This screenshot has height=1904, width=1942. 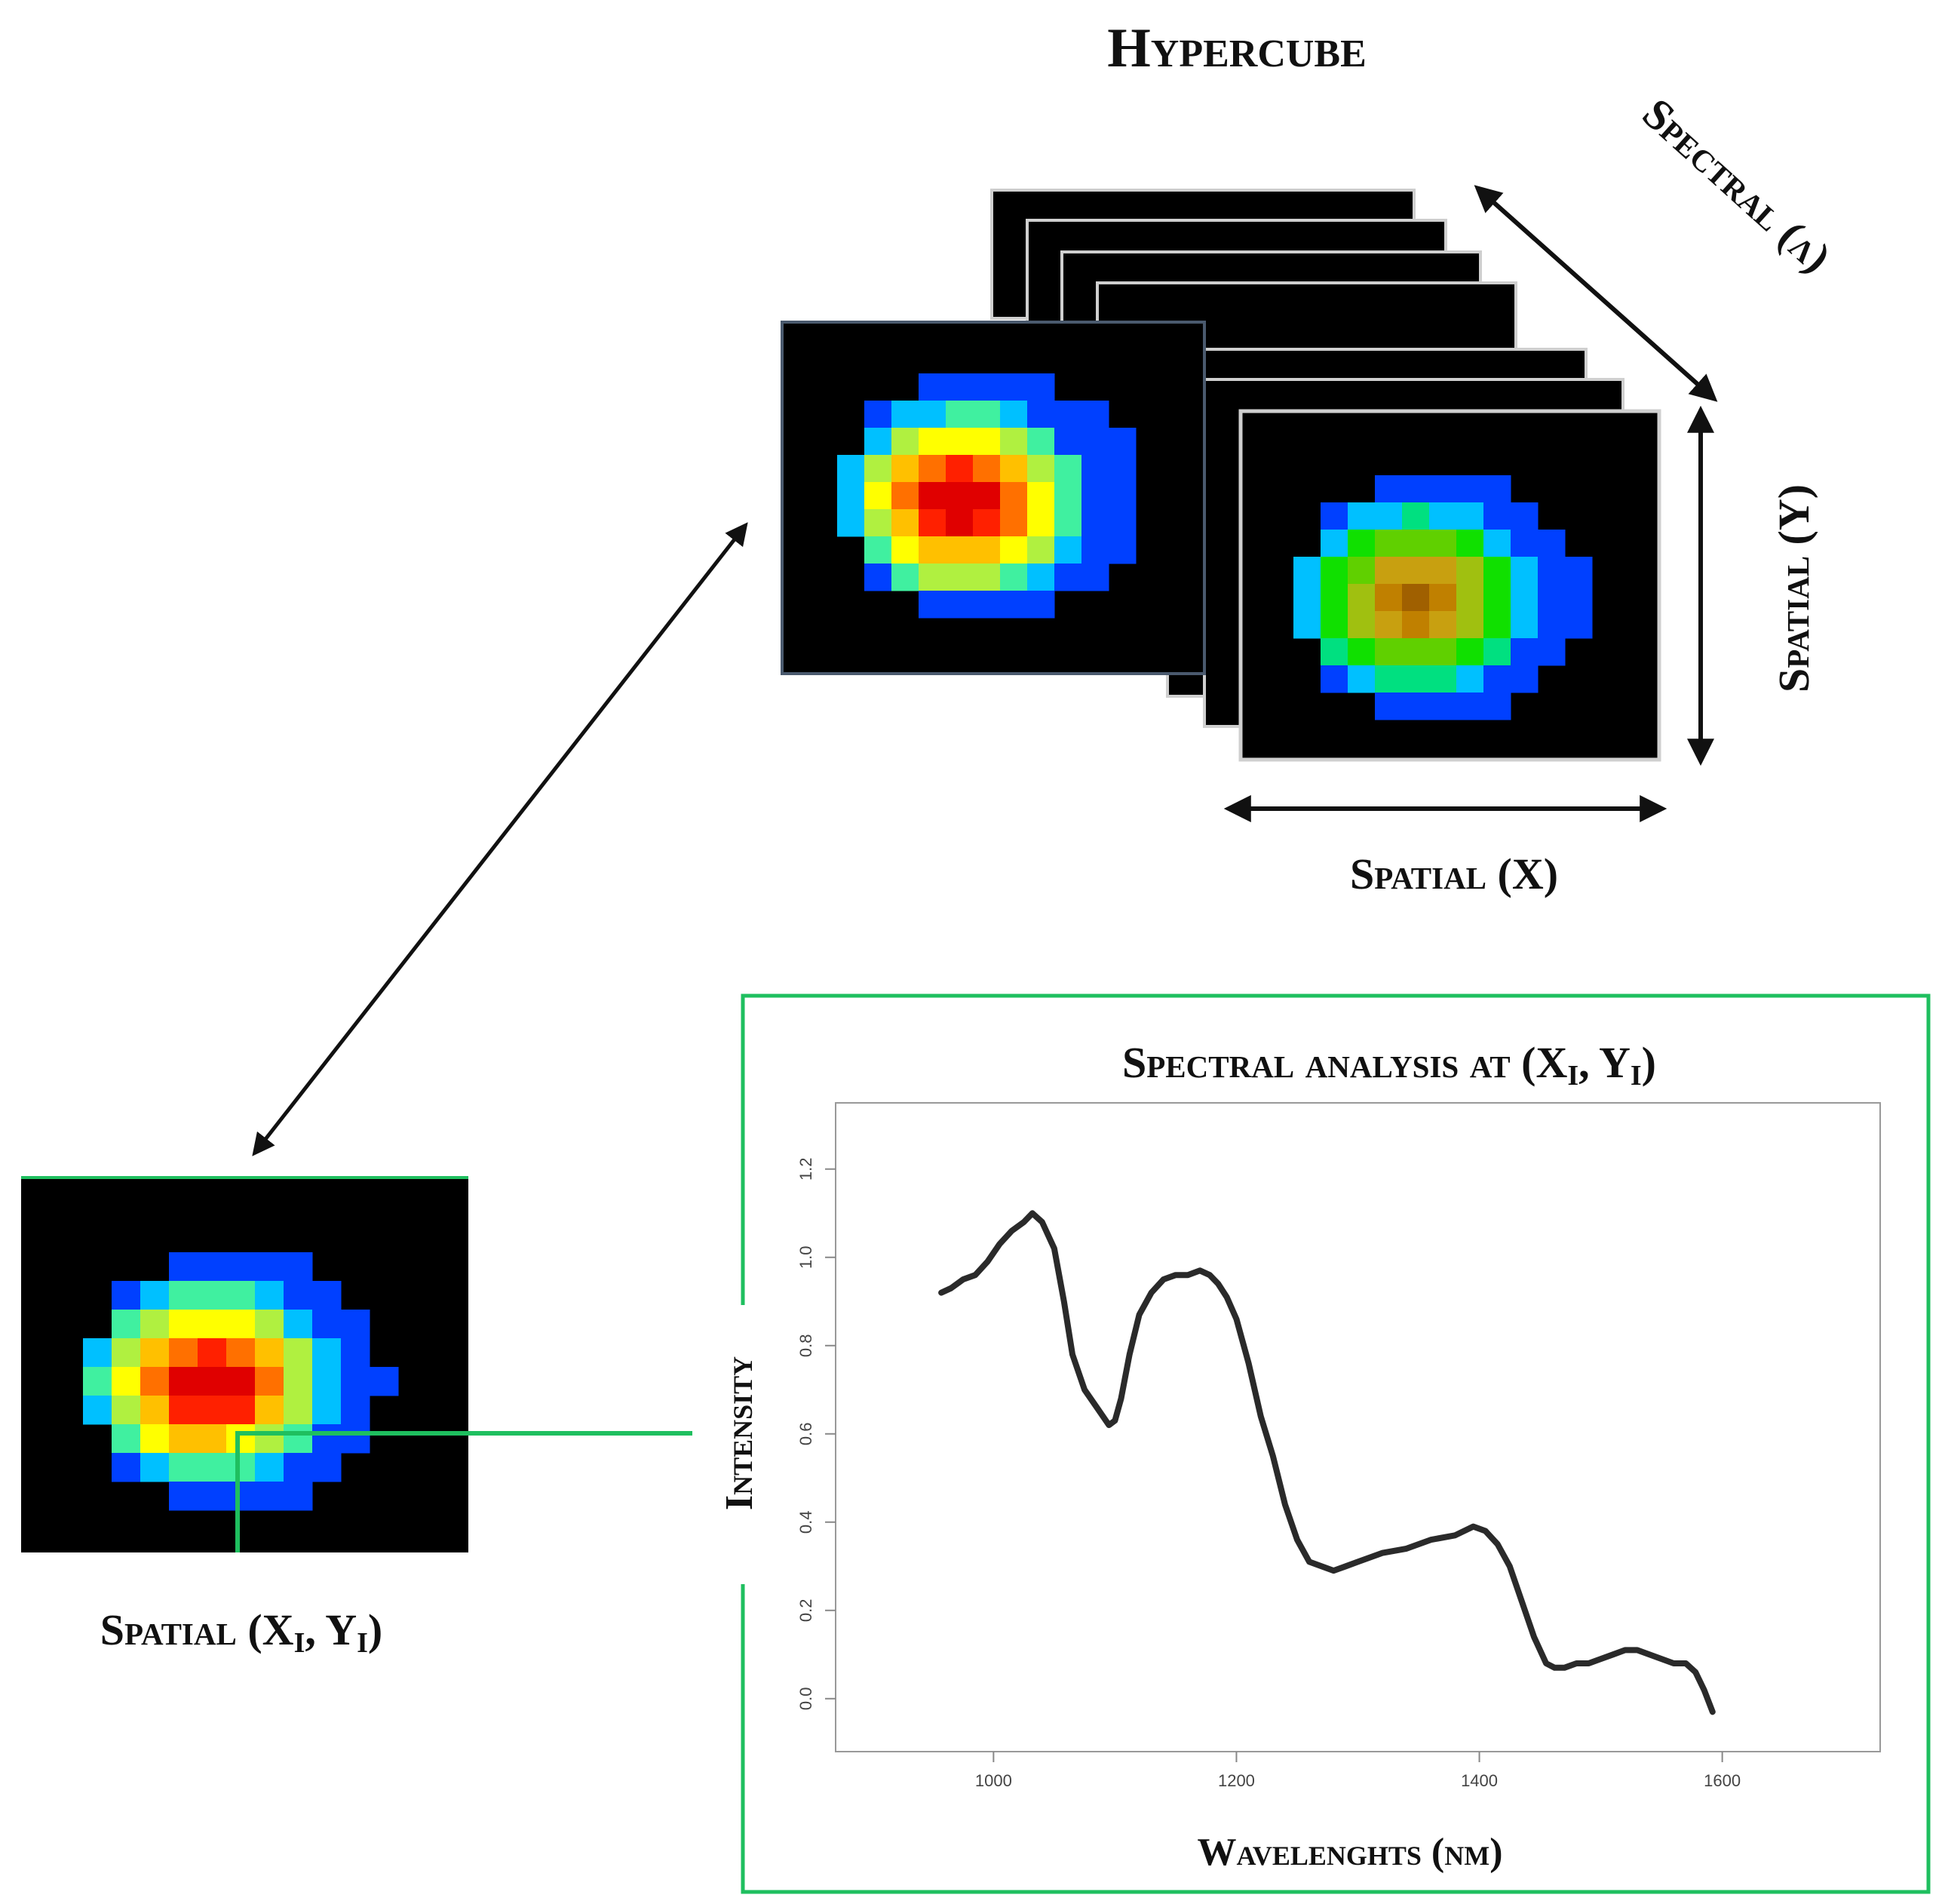 What do you see at coordinates (356, 1364) in the screenshot?
I see `pixel-selection-image` at bounding box center [356, 1364].